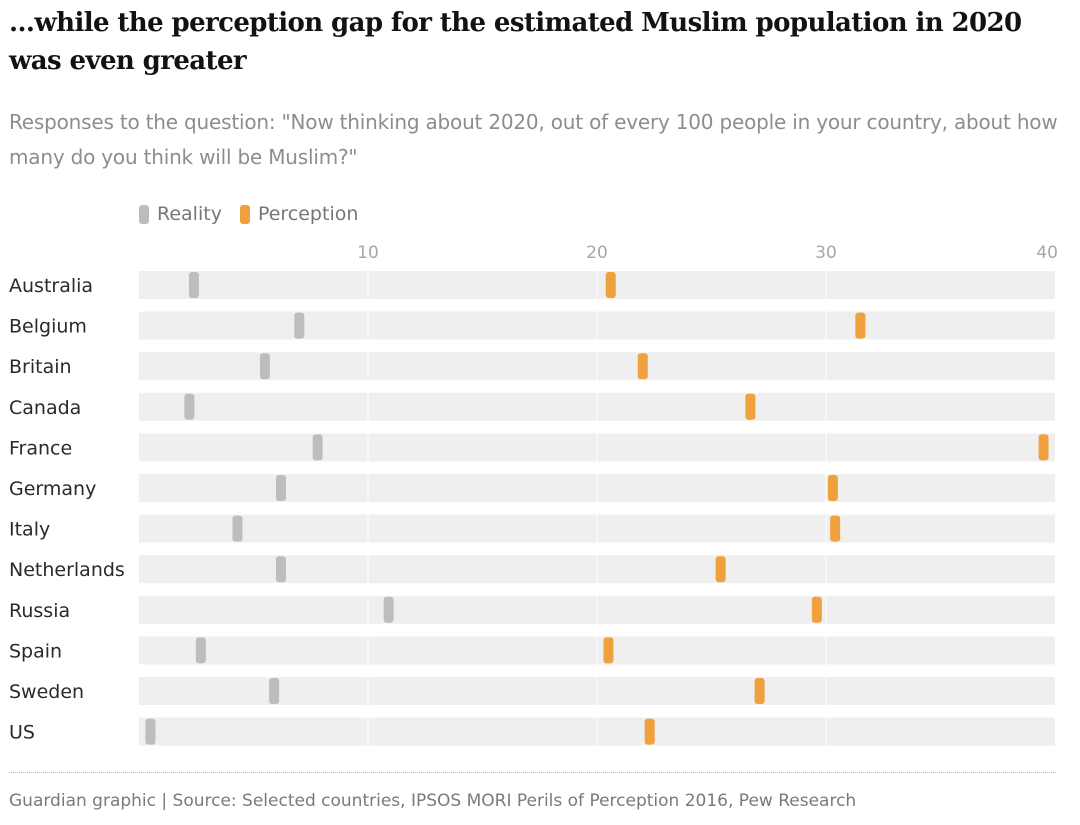 This screenshot has width=1080, height=825. Describe the element at coordinates (46, 692) in the screenshot. I see `row-label: Sweden` at that location.